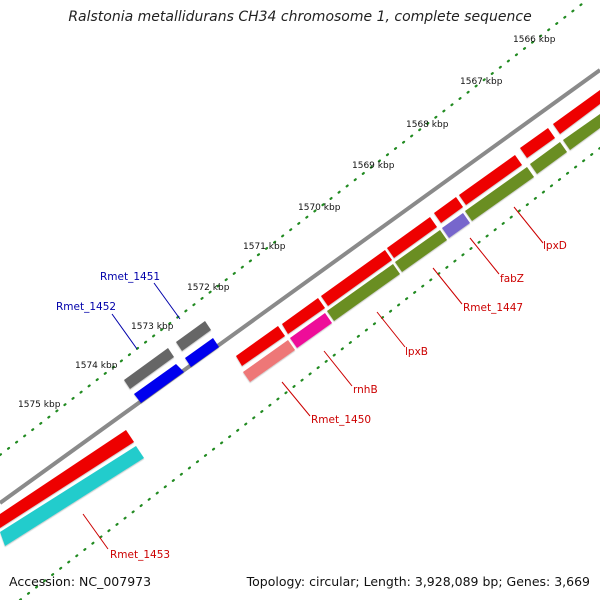 The width and height of the screenshot is (600, 600). Describe the element at coordinates (373, 166) in the screenshot. I see `tick-label: 1569 kbp` at that location.